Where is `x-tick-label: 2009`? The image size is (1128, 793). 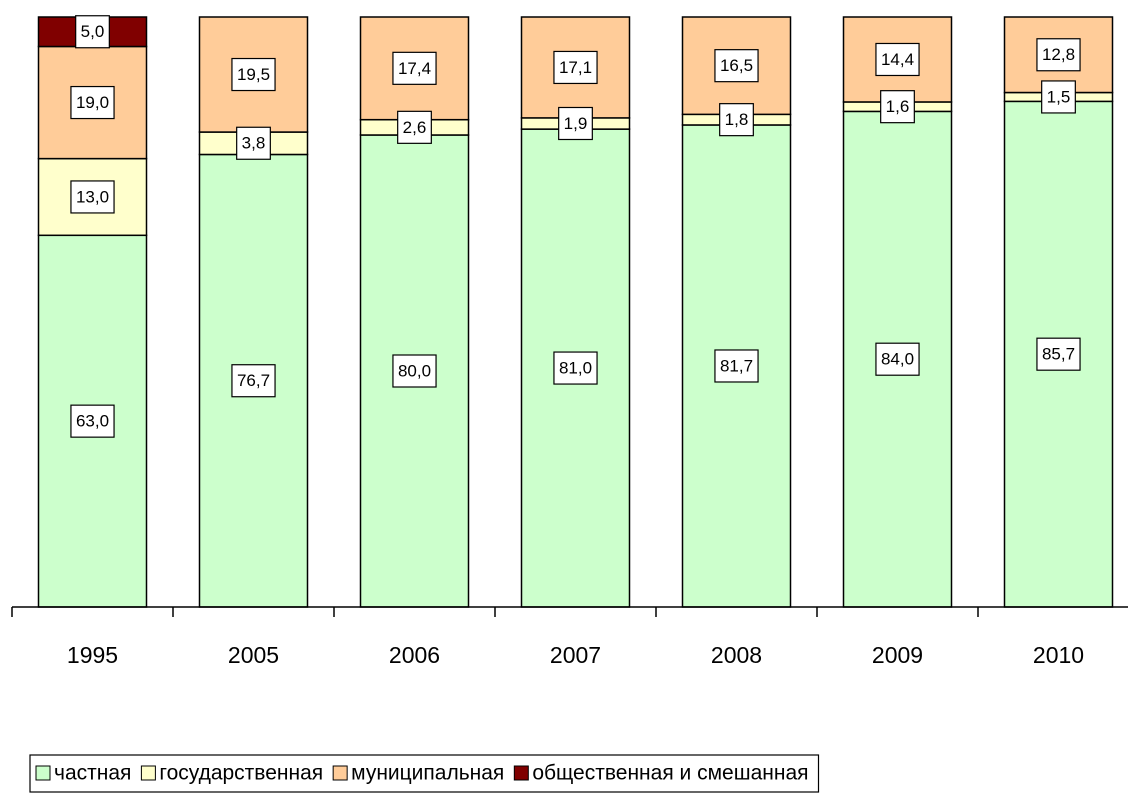 x-tick-label: 2009 is located at coordinates (897, 655).